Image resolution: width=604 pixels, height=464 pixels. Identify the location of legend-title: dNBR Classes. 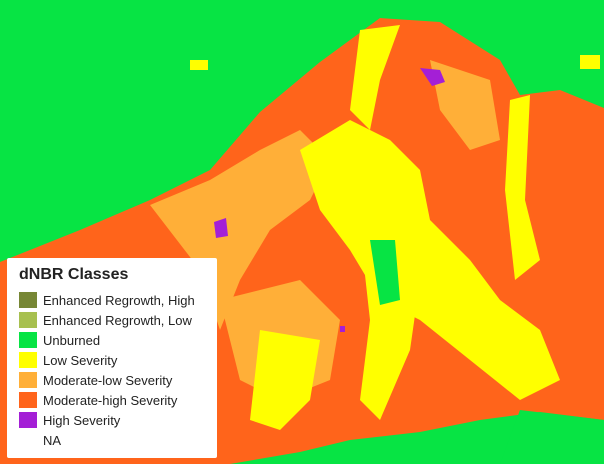
(74, 274).